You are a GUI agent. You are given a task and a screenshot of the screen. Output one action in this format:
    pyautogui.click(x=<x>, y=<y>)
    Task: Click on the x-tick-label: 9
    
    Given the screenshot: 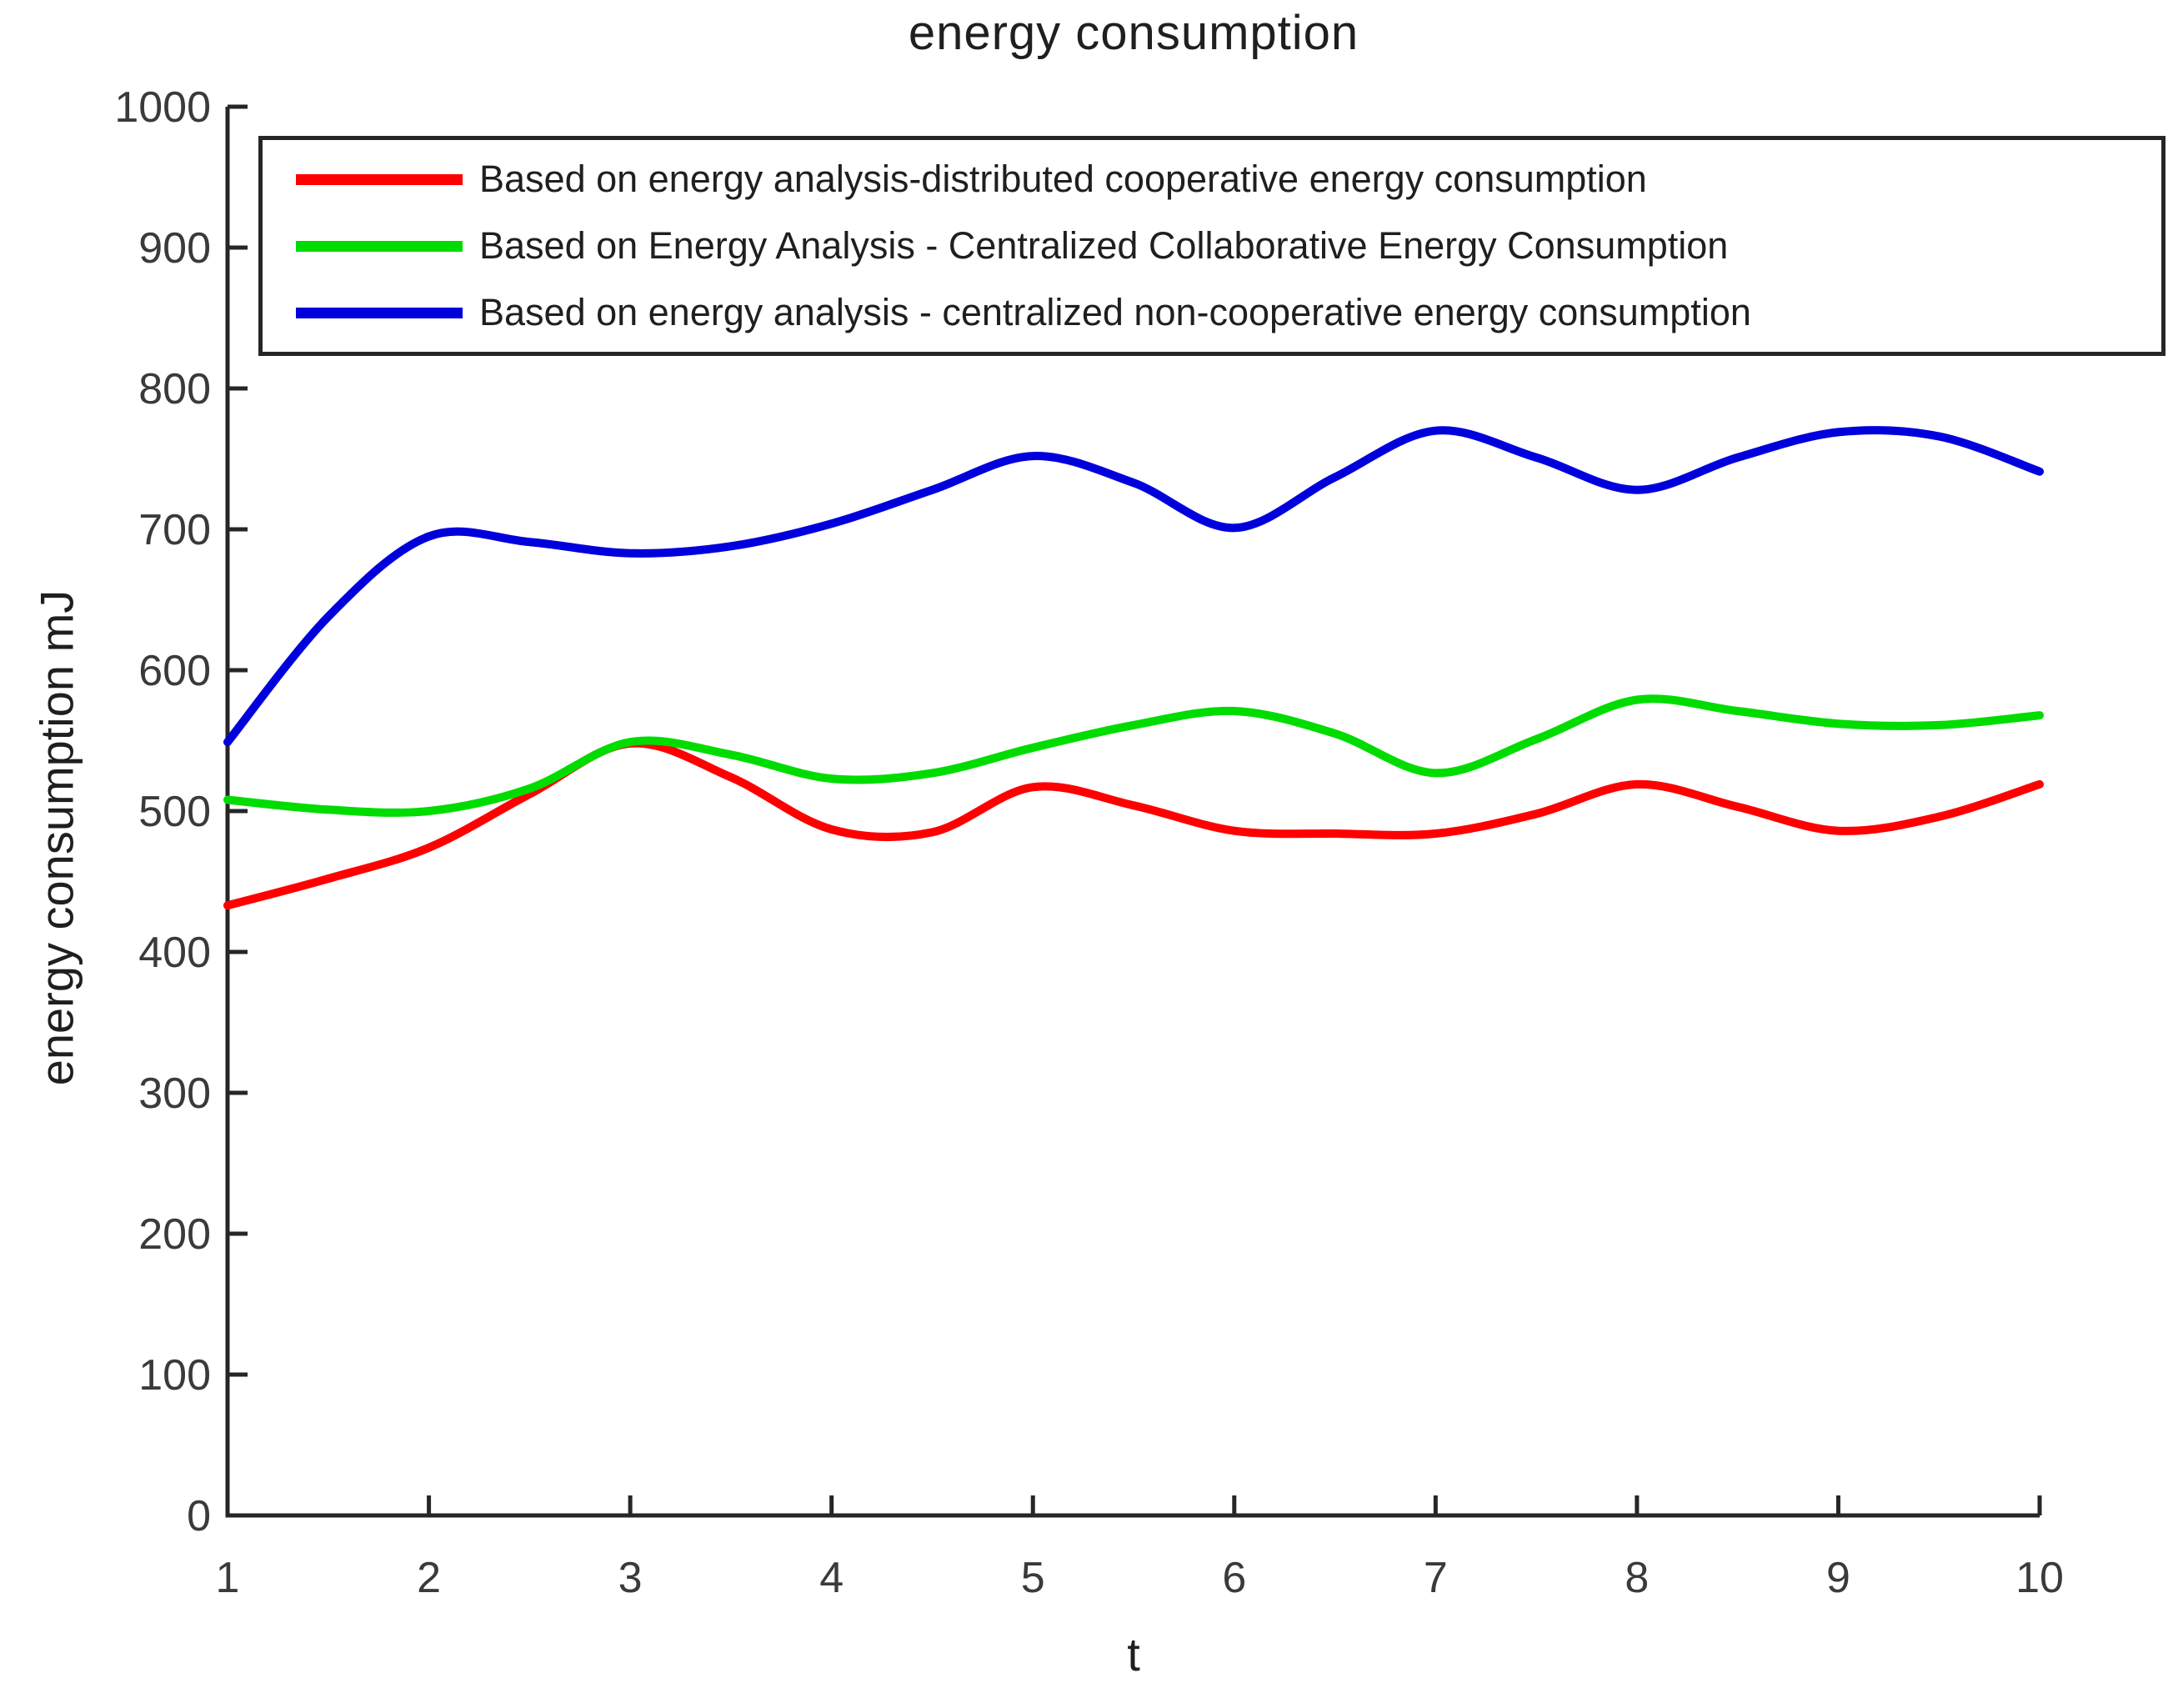 What is the action you would take?
    pyautogui.click(x=1838, y=1578)
    